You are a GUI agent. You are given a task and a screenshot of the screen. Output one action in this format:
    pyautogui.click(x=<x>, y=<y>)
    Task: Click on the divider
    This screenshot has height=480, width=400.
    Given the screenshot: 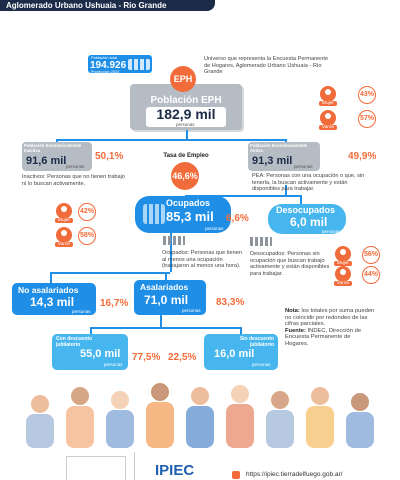 What is the action you would take?
    pyautogui.click(x=134, y=466)
    